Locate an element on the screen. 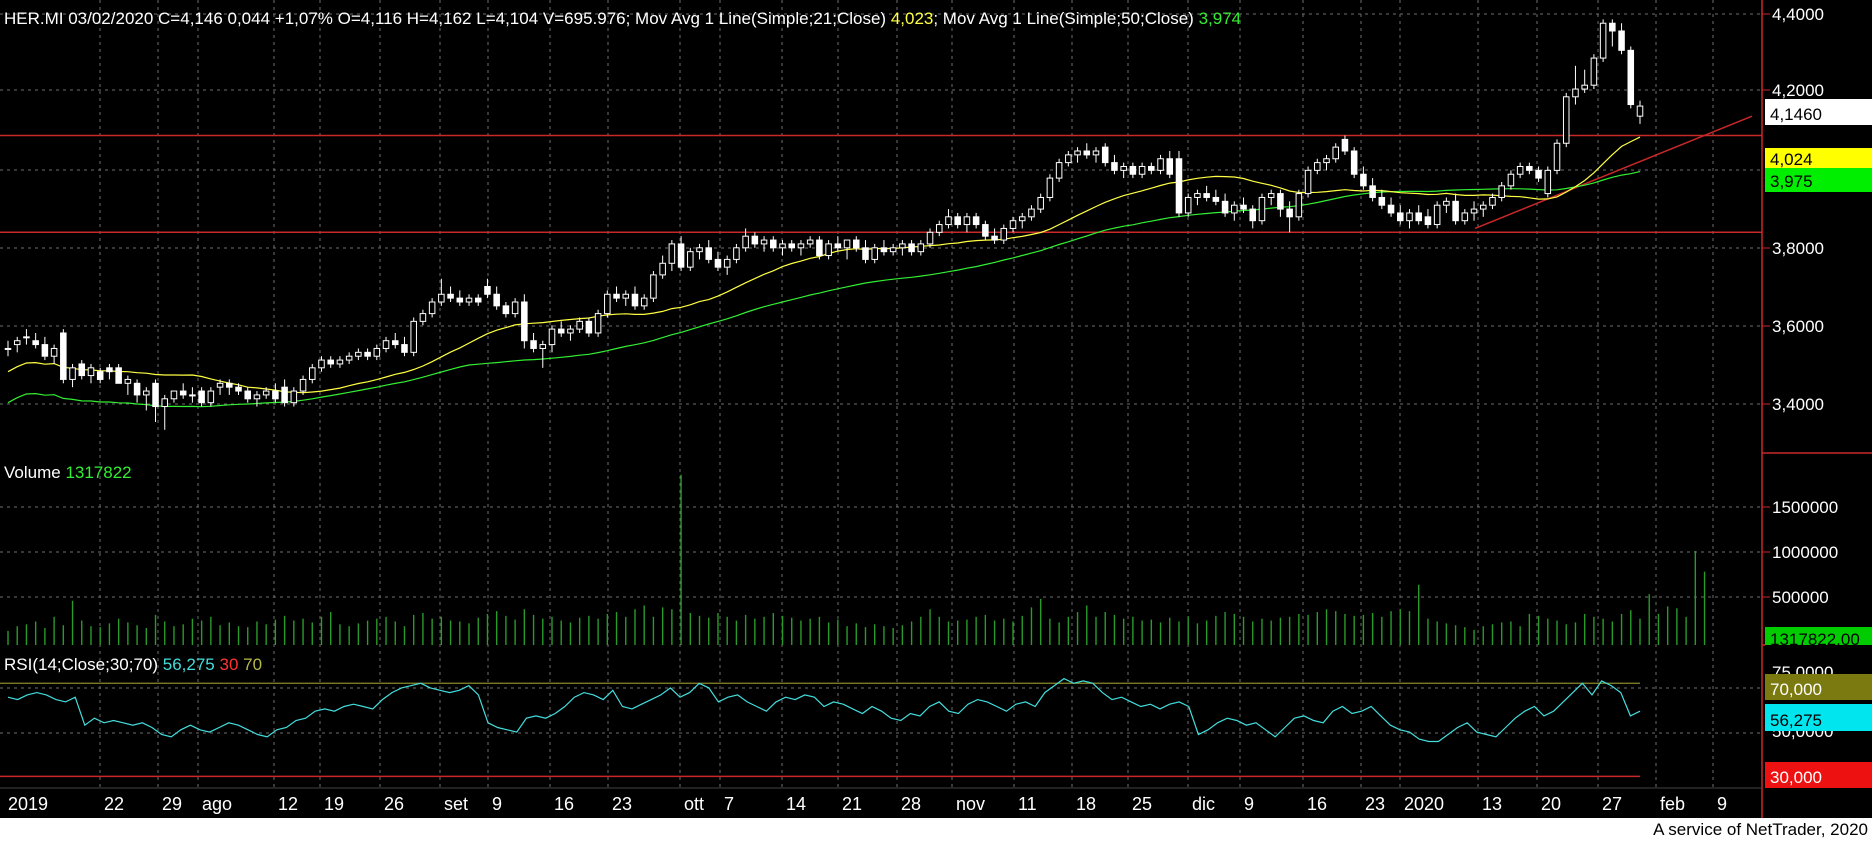 This screenshot has width=1872, height=844. price-tick-label: 3,8000 is located at coordinates (1798, 248).